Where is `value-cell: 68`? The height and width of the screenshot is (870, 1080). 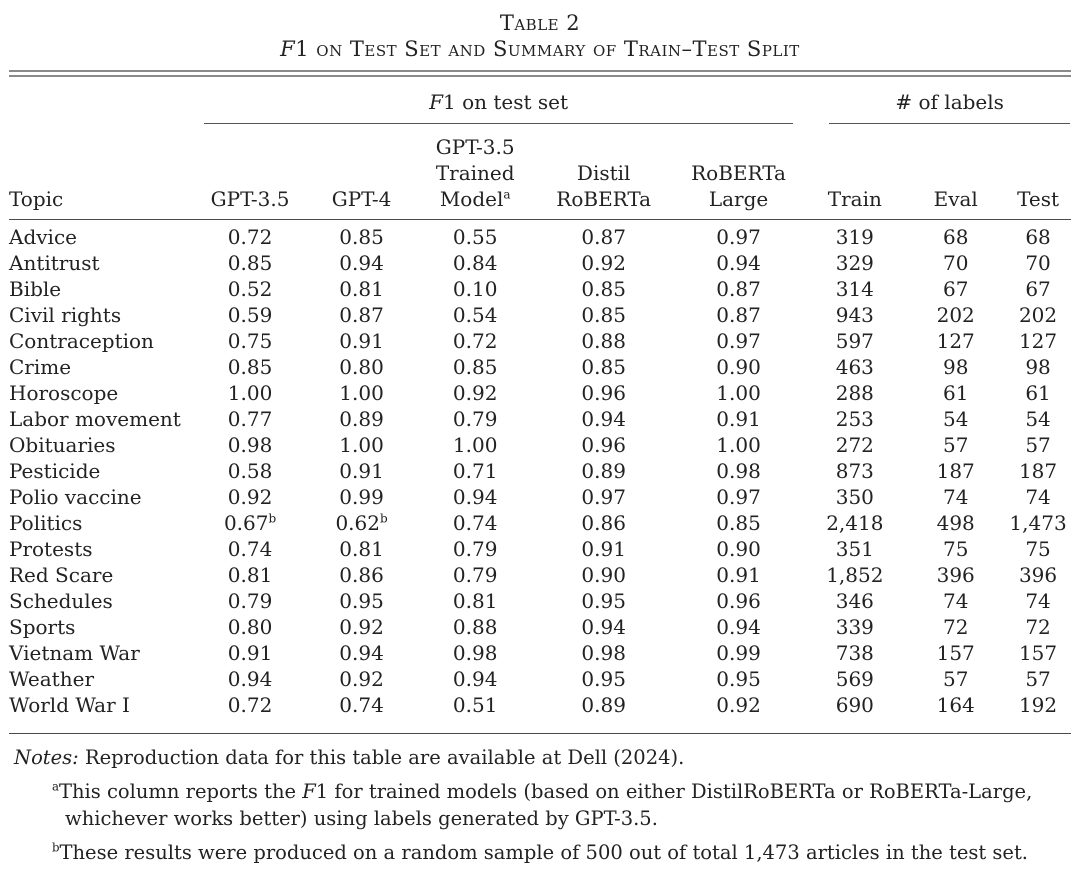
value-cell: 68 is located at coordinates (1038, 237).